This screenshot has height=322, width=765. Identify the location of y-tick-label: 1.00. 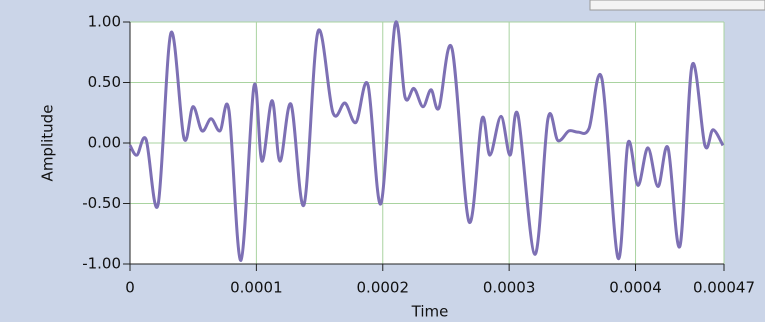
(104, 22).